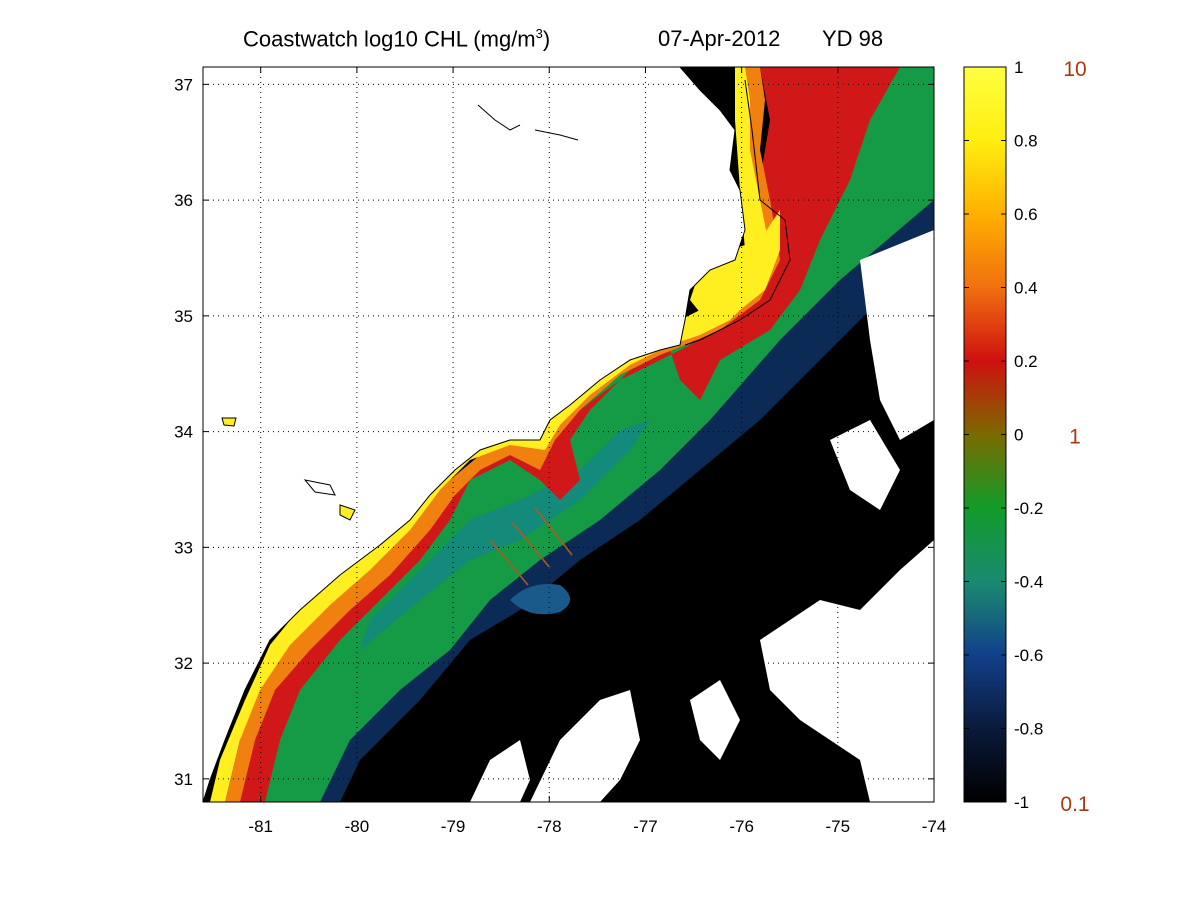 This screenshot has width=1200, height=900. Describe the element at coordinates (183, 200) in the screenshot. I see `y-tick-label: 36` at that location.